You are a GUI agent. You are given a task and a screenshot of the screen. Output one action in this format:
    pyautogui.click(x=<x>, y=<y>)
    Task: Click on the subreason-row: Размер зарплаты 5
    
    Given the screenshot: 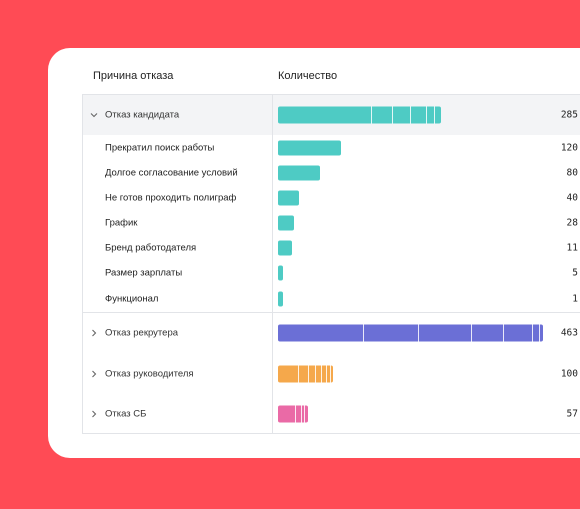 What is the action you would take?
    pyautogui.click(x=331, y=273)
    